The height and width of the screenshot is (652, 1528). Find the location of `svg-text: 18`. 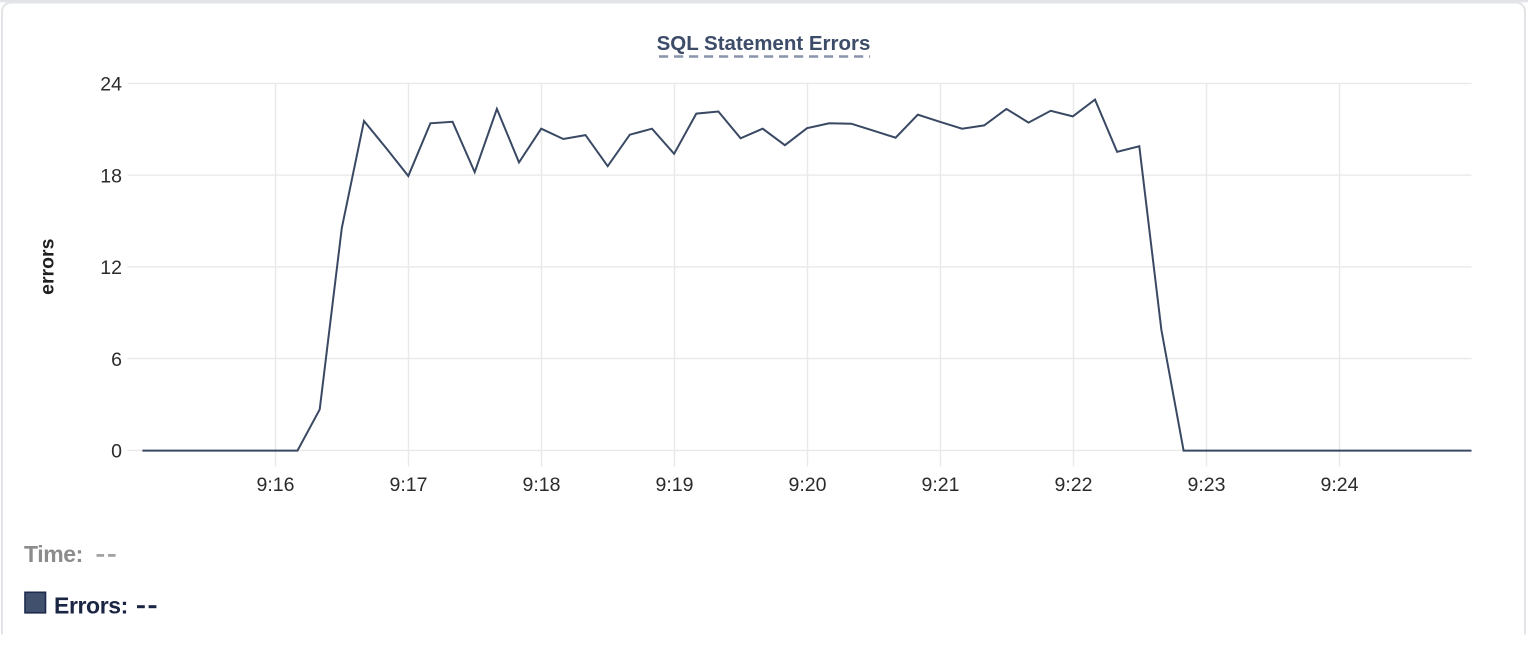

svg-text: 18 is located at coordinates (111, 176).